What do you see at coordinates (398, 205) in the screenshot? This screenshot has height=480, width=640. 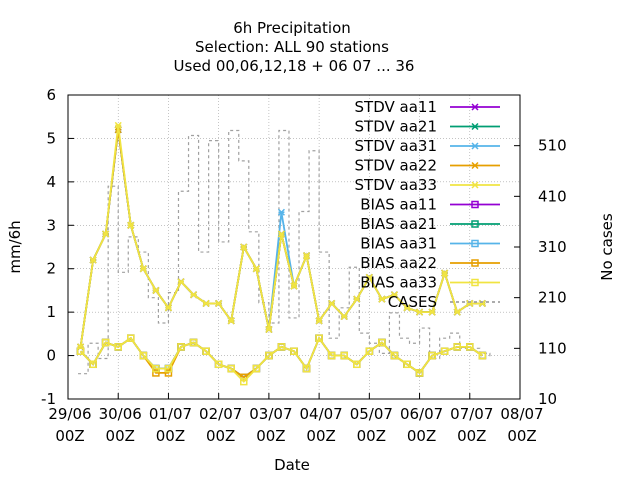 I see `legend-label: BIAS aa11` at bounding box center [398, 205].